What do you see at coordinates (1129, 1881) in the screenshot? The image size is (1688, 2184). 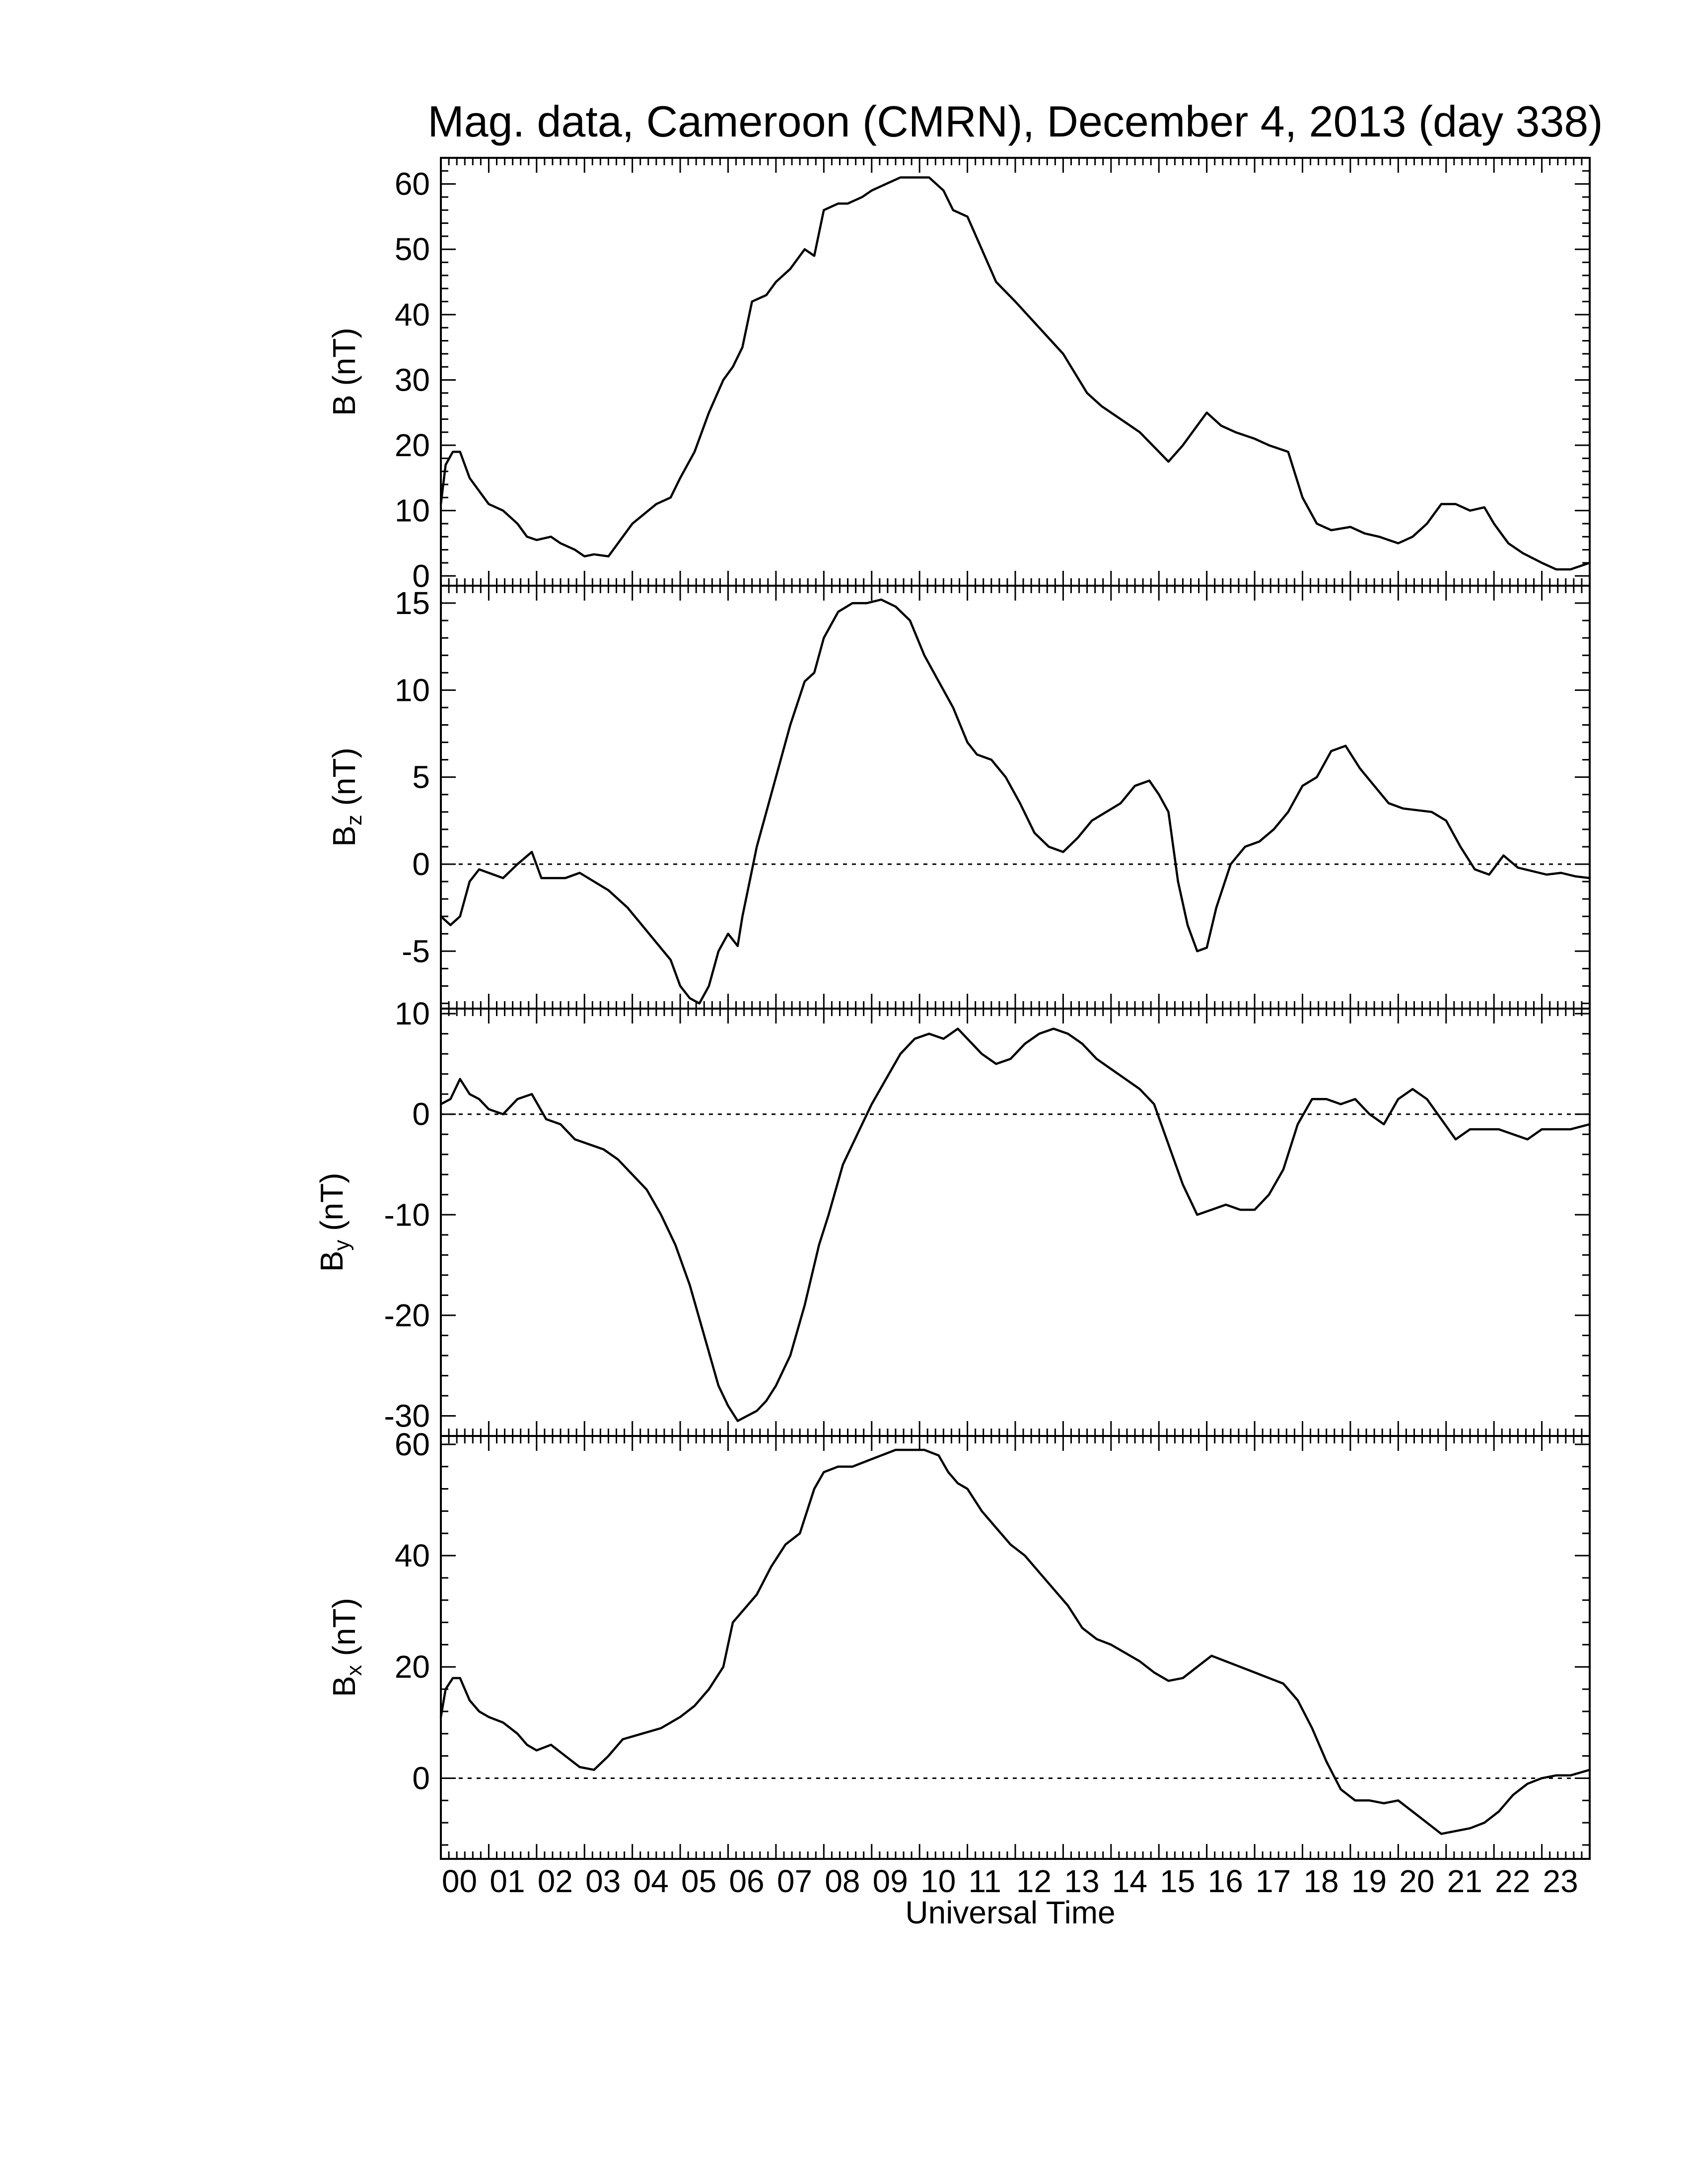 I see `x-tick-label: 14` at bounding box center [1129, 1881].